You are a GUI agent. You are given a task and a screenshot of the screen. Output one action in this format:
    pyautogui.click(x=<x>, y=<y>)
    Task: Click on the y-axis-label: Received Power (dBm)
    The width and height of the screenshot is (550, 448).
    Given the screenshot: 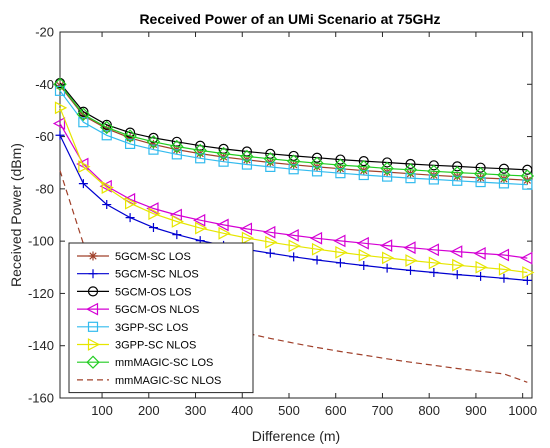 What is the action you would take?
    pyautogui.click(x=16, y=215)
    